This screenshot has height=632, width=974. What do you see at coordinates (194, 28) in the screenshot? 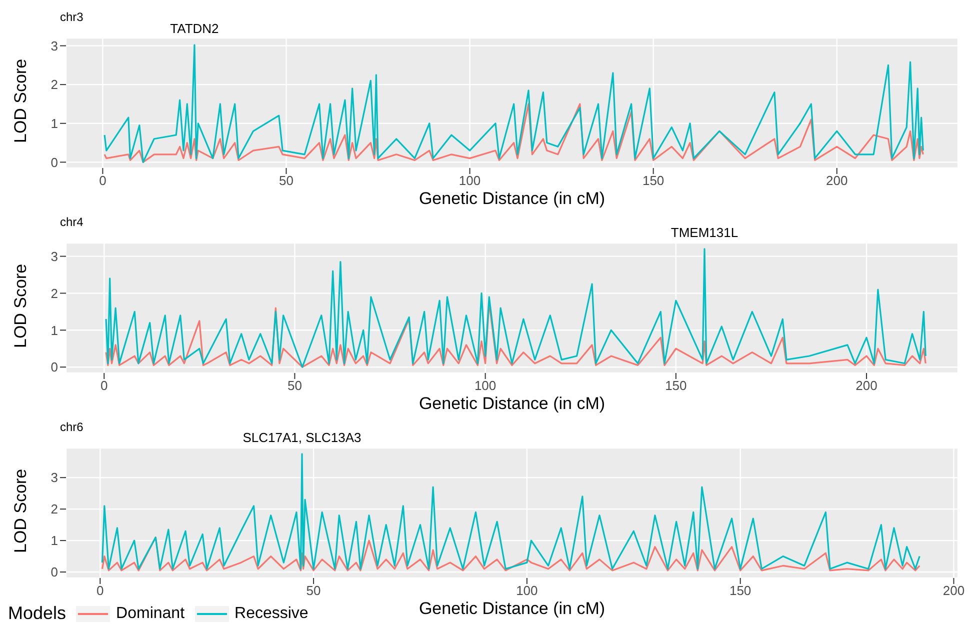
I see `annotation: TATDN2` at bounding box center [194, 28].